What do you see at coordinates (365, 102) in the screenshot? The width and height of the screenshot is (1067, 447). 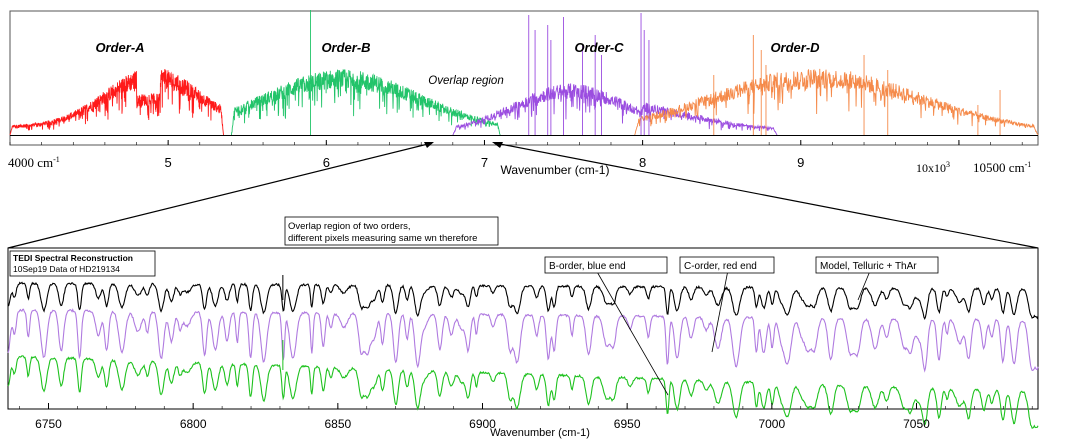 I see `top-trace-order-b` at bounding box center [365, 102].